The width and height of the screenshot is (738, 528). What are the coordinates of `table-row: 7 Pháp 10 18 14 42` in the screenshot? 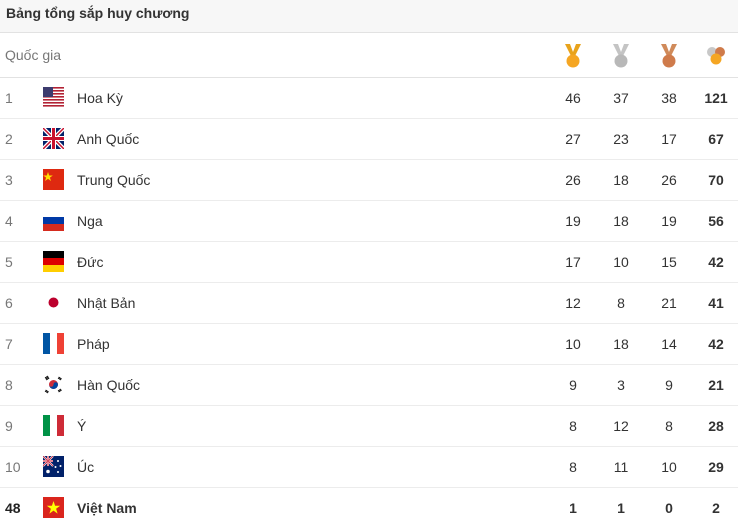 It's located at (369, 344).